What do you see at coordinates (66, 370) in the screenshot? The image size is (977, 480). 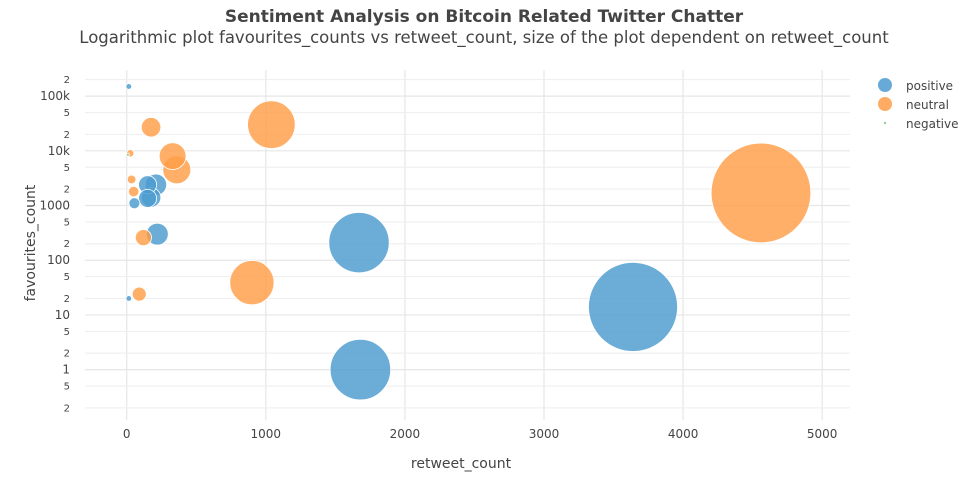 I see `y-major-tick-label: 1` at bounding box center [66, 370].